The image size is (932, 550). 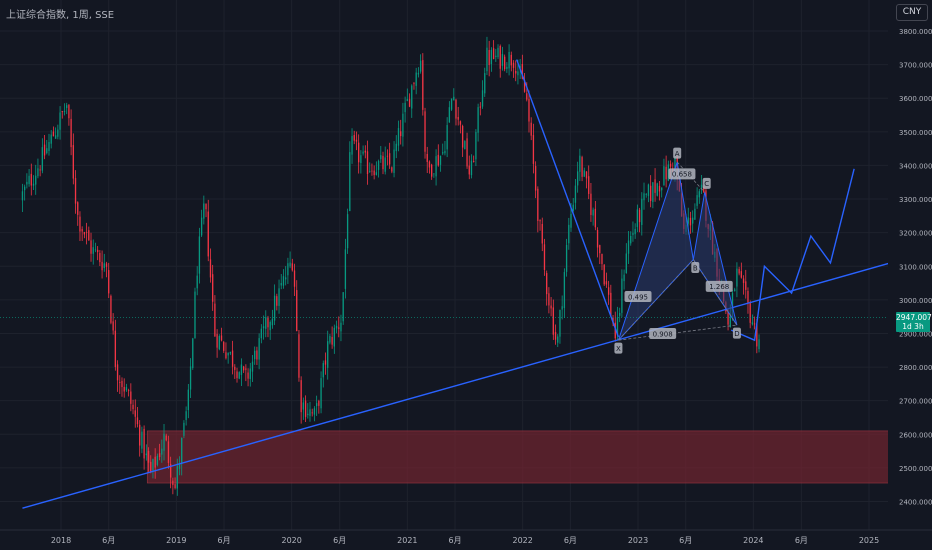 I want to click on projection-path, so click(x=792, y=255).